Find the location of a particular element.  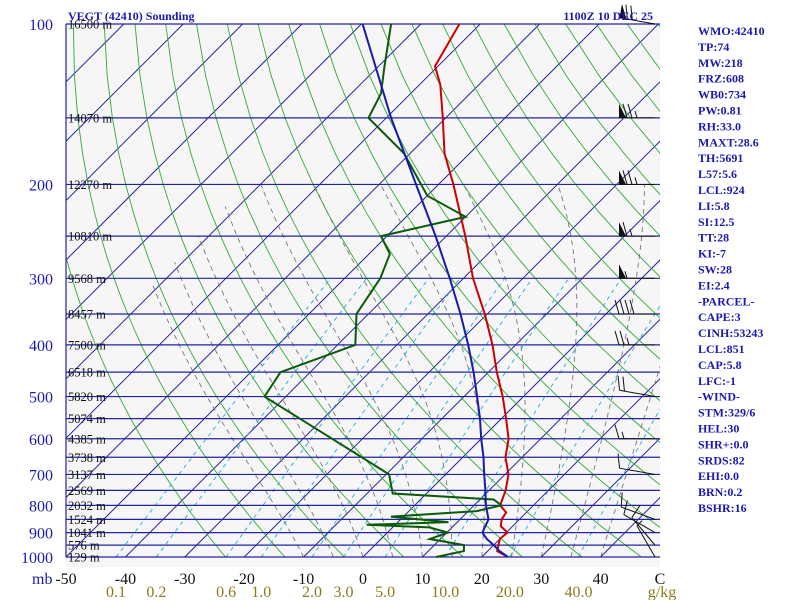

index-line: EHI:0.0 is located at coordinates (718, 476).